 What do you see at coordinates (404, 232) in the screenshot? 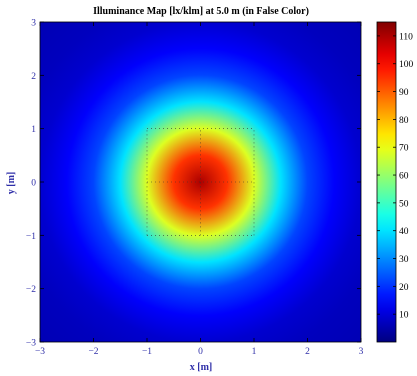
I see `colorbar-tick-label: 40` at bounding box center [404, 232].